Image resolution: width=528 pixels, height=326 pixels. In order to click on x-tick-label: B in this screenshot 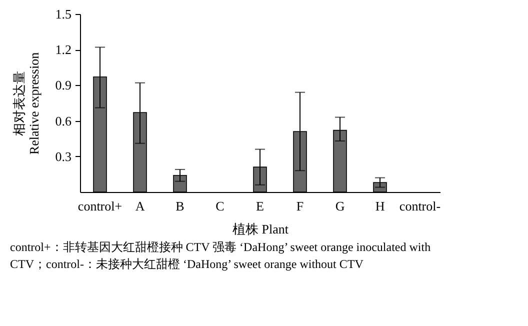, I will do `click(180, 206)`.